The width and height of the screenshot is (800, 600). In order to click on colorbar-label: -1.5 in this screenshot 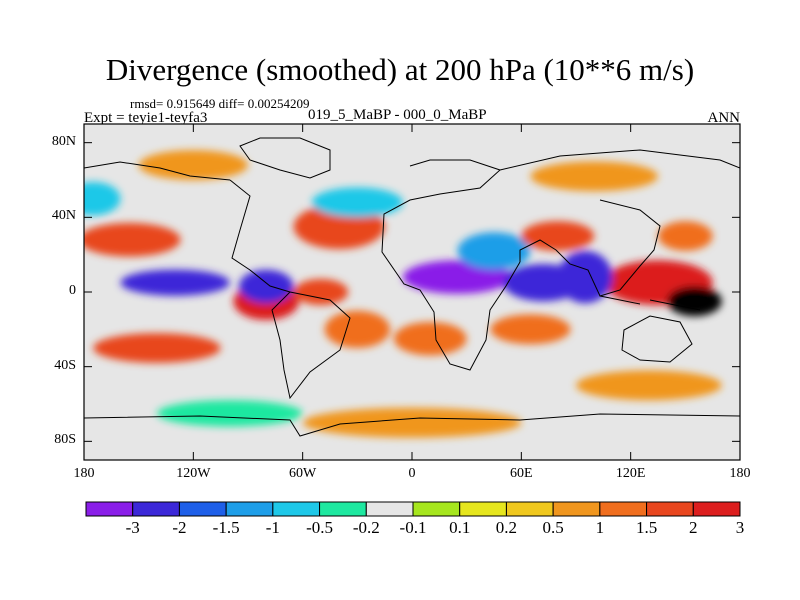, I will do `click(226, 527)`.